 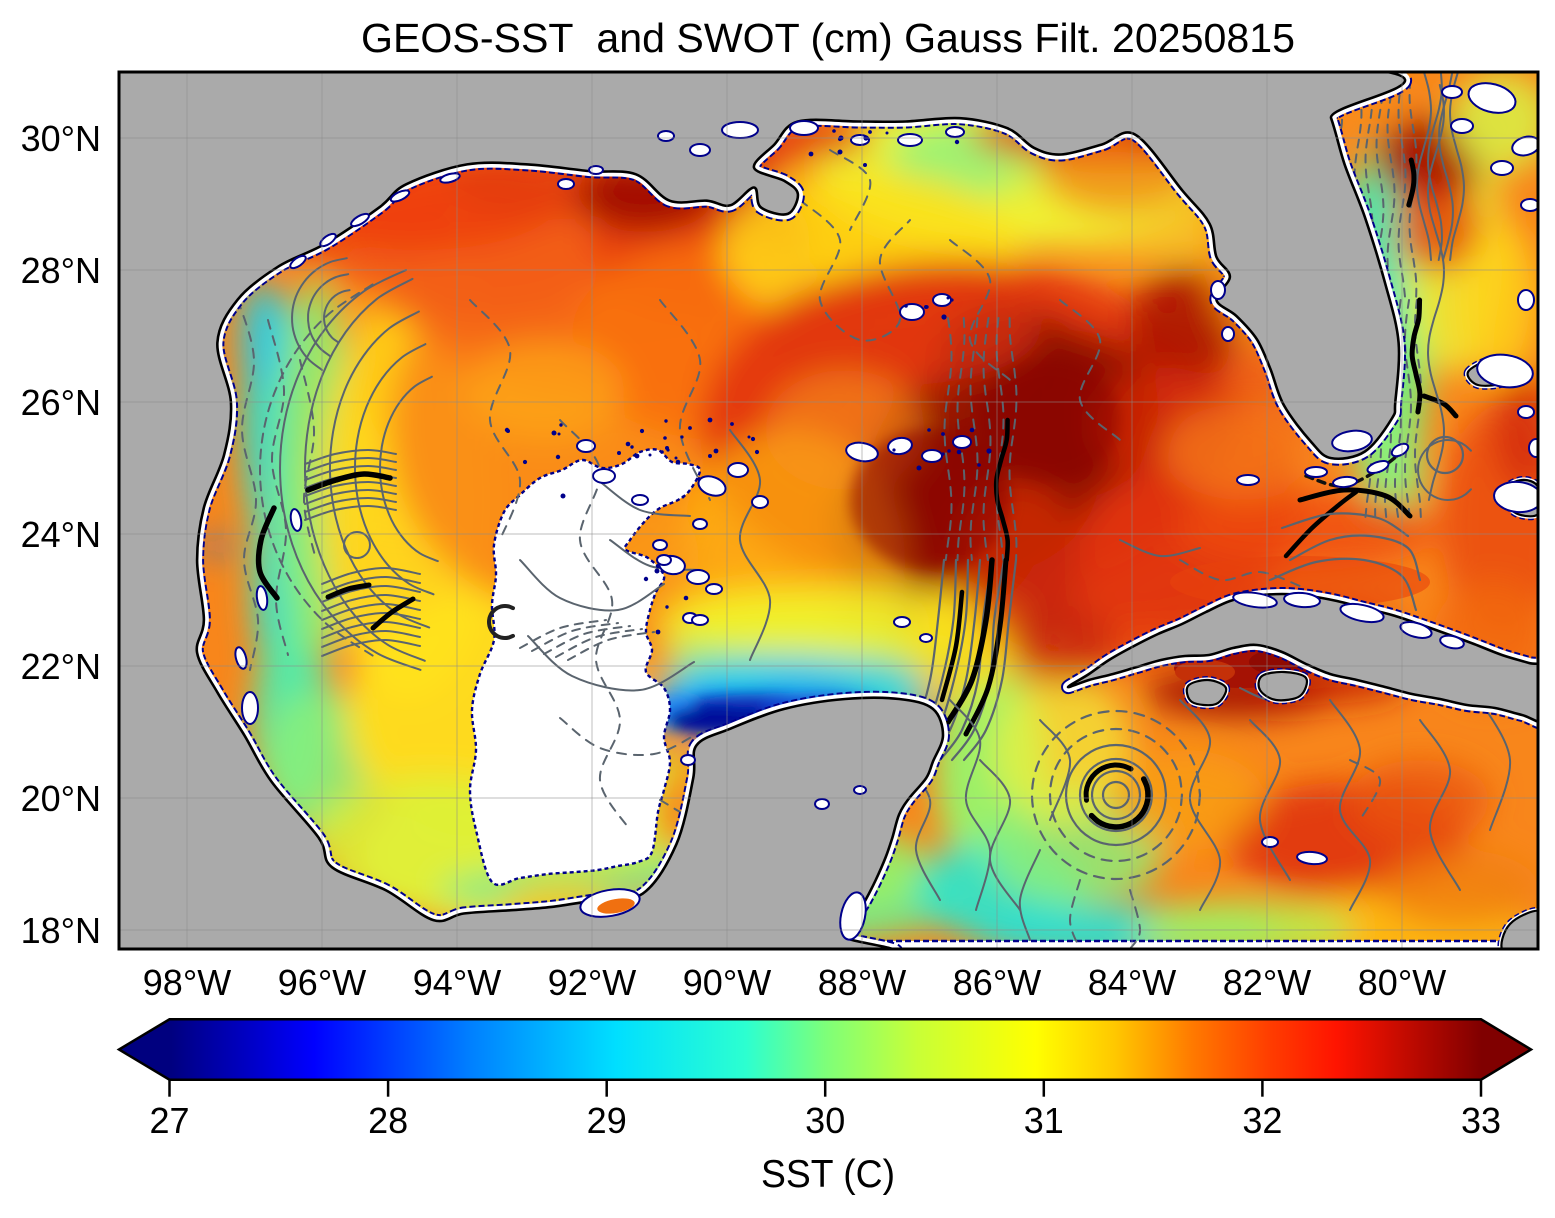 I want to click on svg-text: 18°N, so click(x=61, y=930).